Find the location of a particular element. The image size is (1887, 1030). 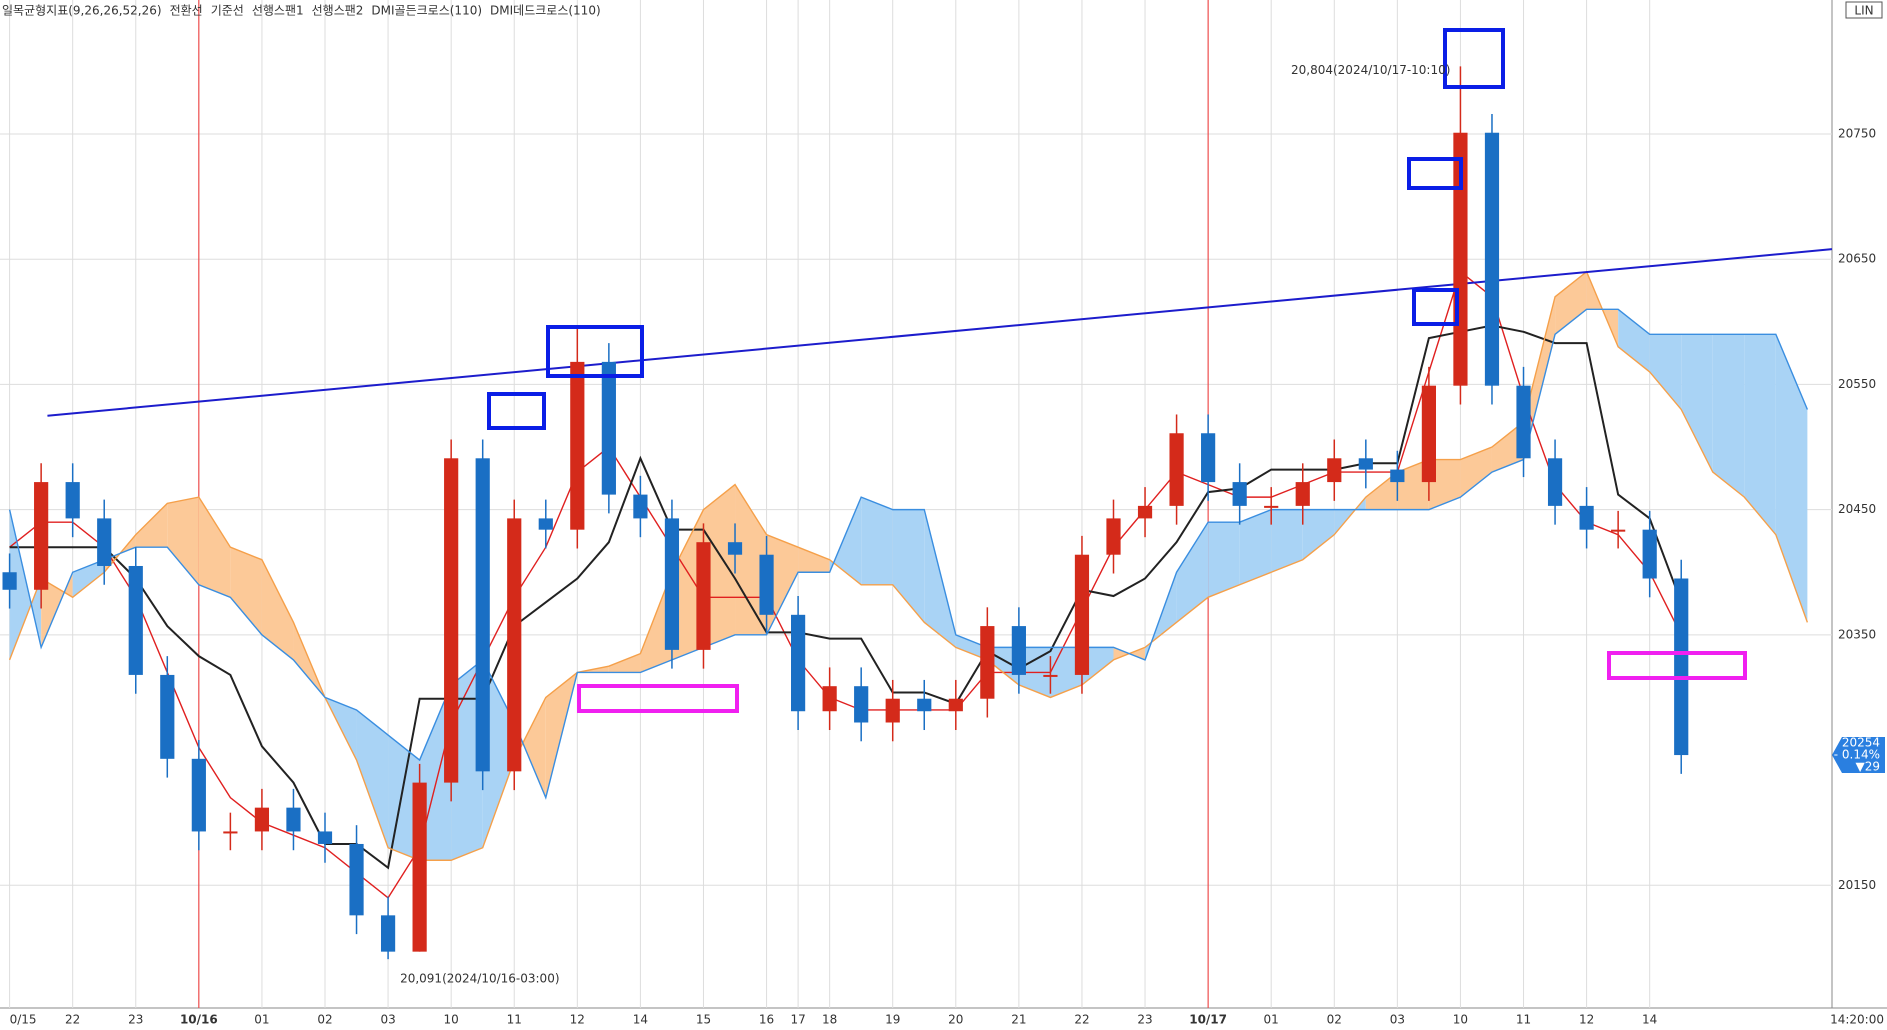

price-box-text: 20254 is located at coordinates (1861, 743).